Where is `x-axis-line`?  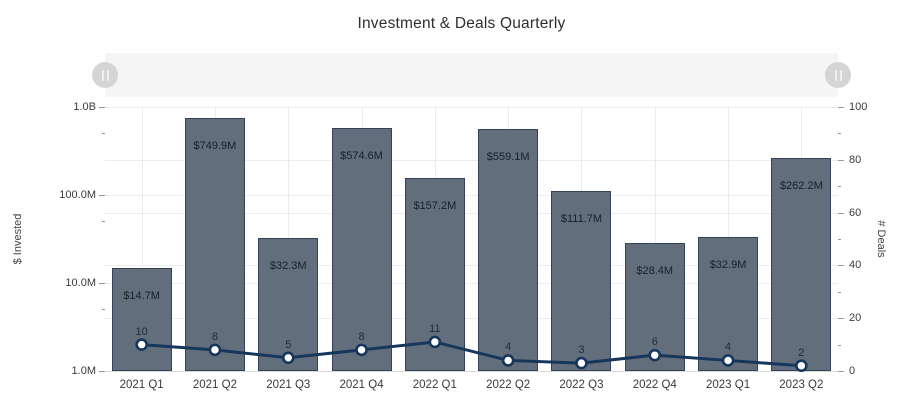
x-axis-line is located at coordinates (474, 371).